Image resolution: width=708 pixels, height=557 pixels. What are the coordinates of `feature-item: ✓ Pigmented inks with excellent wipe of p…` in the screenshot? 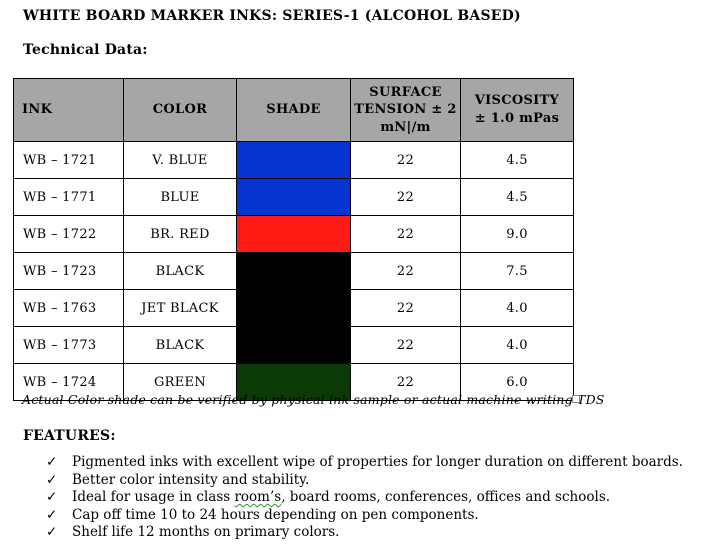 It's located at (364, 463).